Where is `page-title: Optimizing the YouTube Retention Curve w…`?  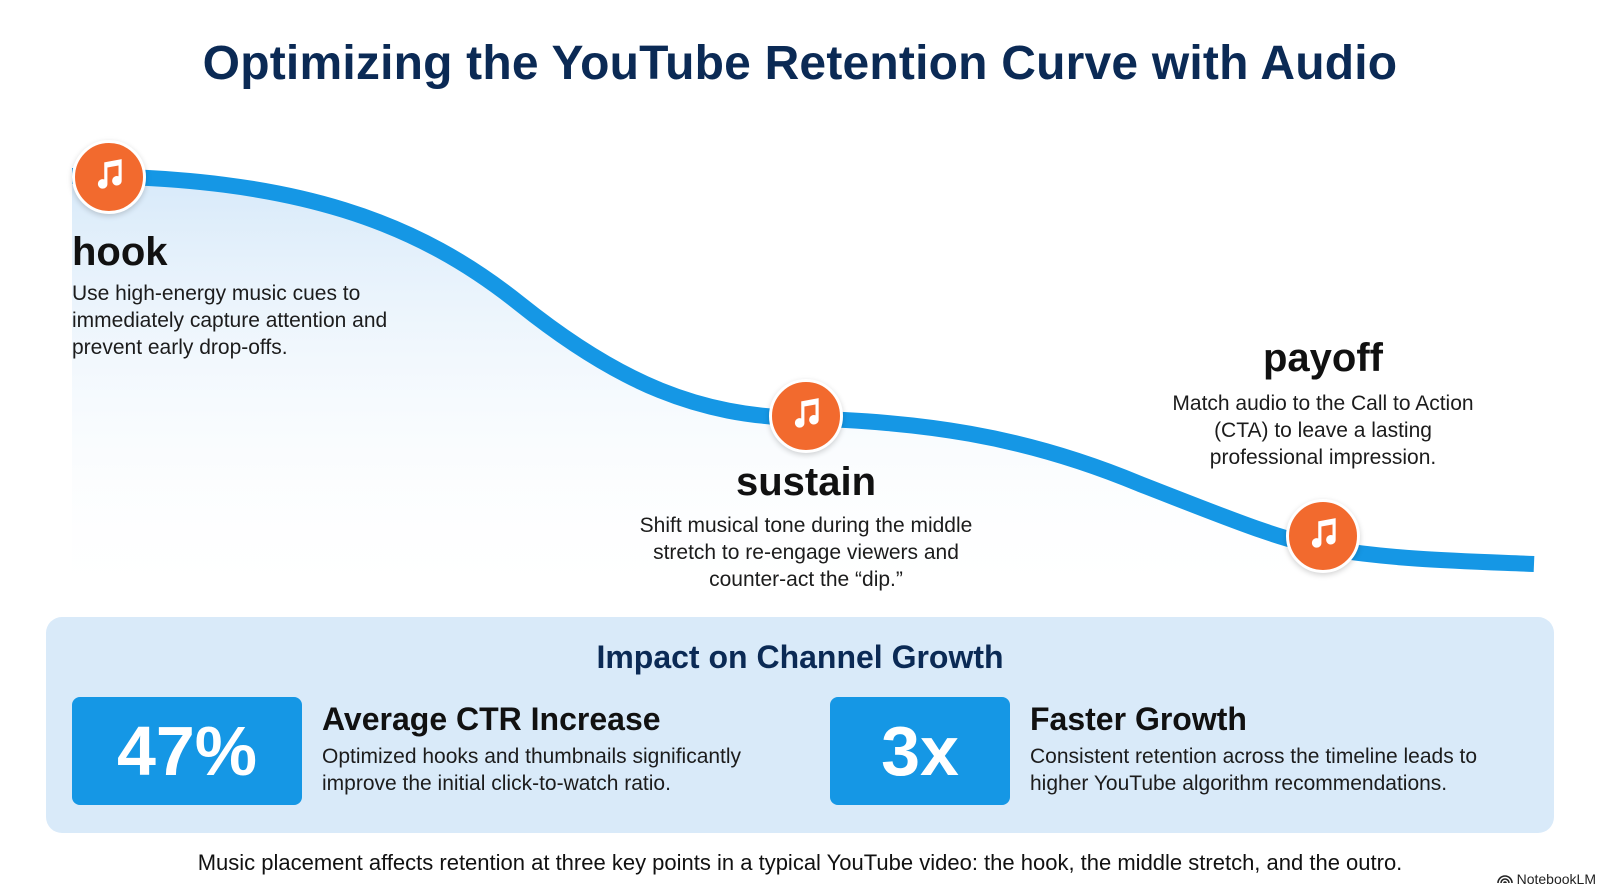 page-title: Optimizing the YouTube Retention Curve w… is located at coordinates (800, 63).